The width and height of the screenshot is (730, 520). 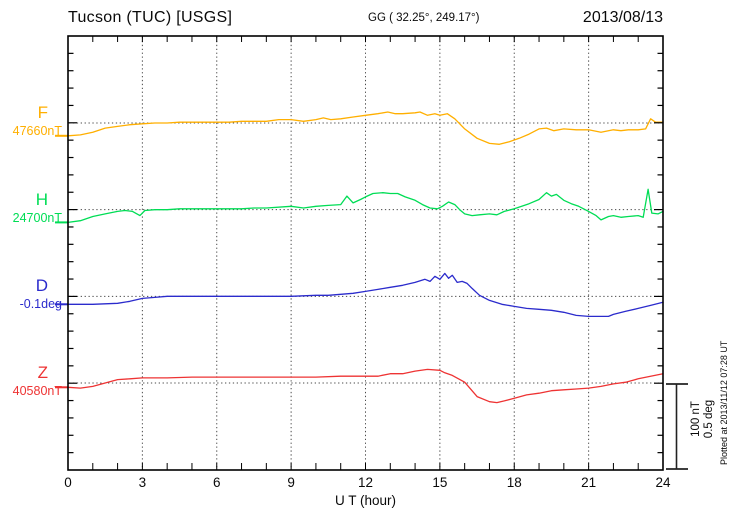 I want to click on trace-label-D: D, so click(x=41, y=286).